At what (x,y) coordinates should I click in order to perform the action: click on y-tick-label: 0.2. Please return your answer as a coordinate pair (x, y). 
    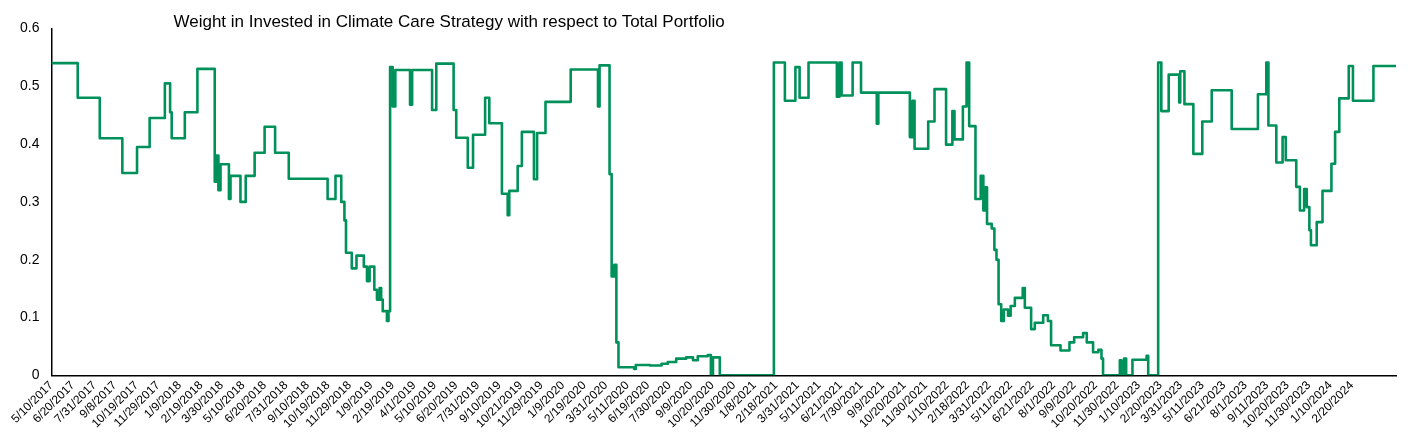
    Looking at the image, I should click on (29, 258).